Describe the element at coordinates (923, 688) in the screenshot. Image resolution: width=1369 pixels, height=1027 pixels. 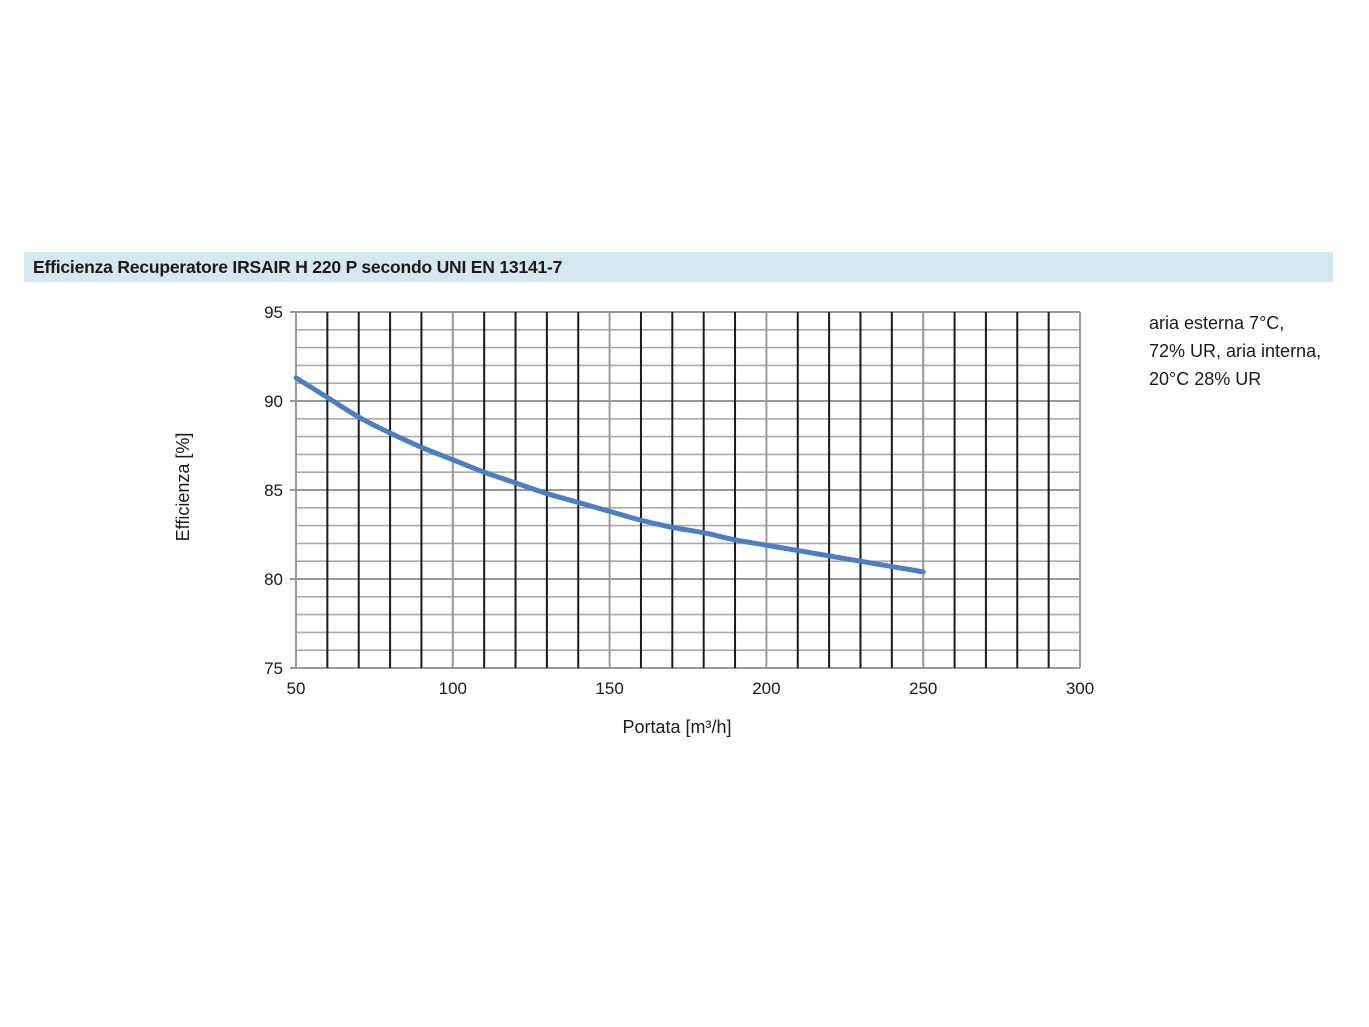
I see `x-tick-label: 250` at that location.